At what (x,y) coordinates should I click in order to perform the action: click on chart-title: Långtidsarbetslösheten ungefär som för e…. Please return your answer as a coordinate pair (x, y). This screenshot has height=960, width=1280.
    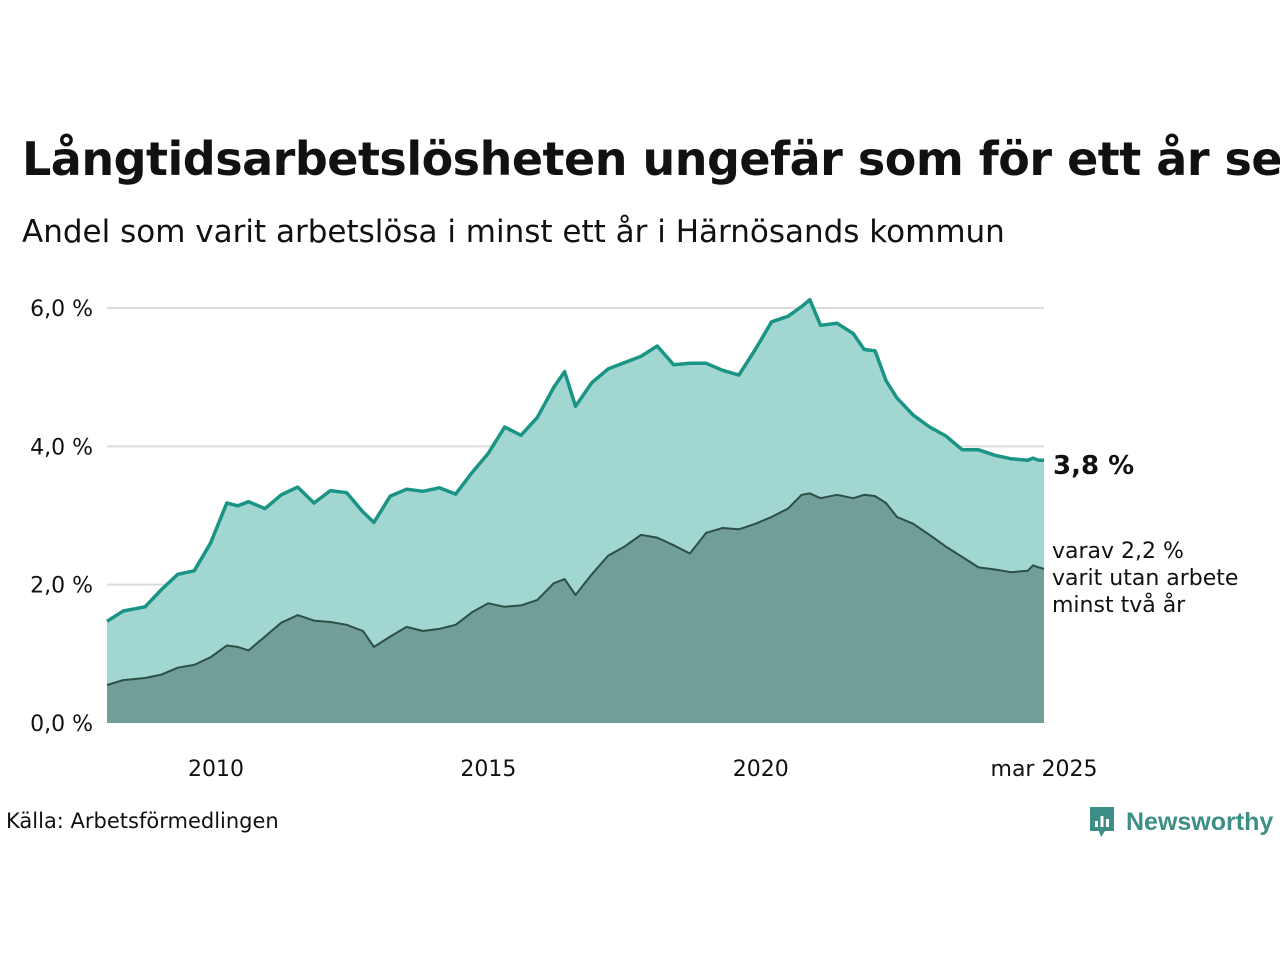
    Looking at the image, I should click on (651, 159).